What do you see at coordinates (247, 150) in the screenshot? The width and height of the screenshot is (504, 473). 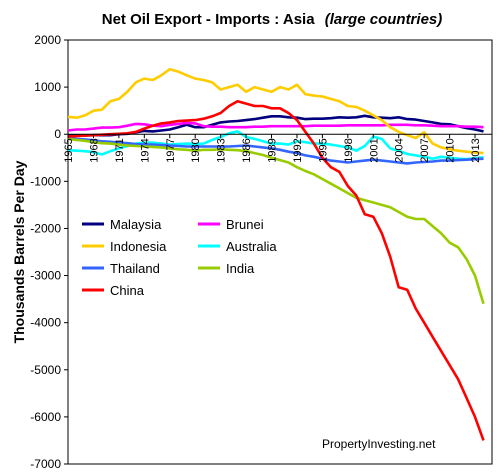 I see `x-tick-label: 1986` at bounding box center [247, 150].